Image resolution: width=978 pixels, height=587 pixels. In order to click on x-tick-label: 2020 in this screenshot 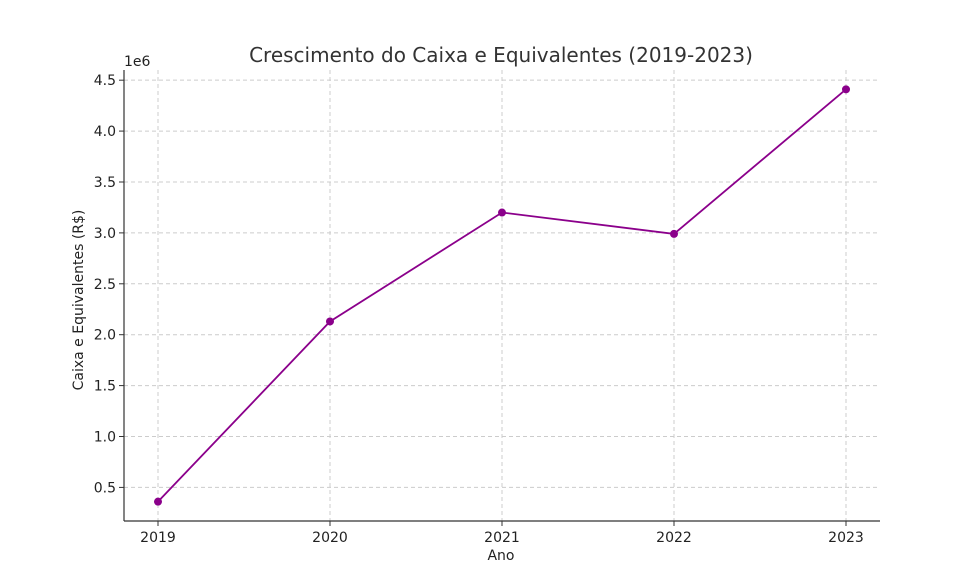, I will do `click(330, 538)`.